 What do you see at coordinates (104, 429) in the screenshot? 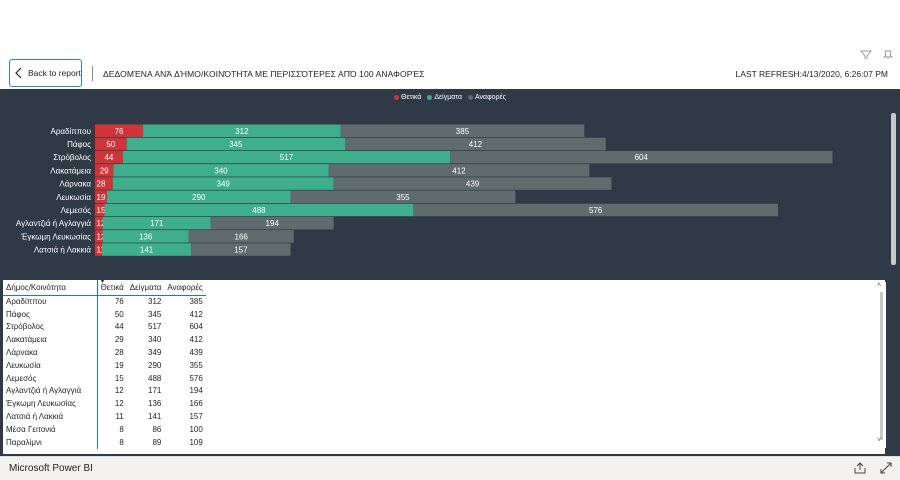
I see `table-row: Μέσα Γειτονιά 8 86 100` at bounding box center [104, 429].